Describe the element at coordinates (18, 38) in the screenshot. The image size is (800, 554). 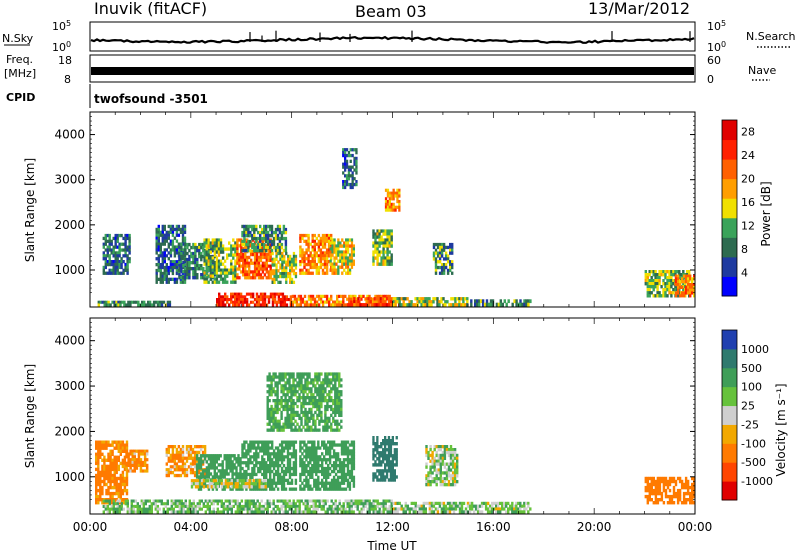
I see `nsky-label: N.Sky` at that location.